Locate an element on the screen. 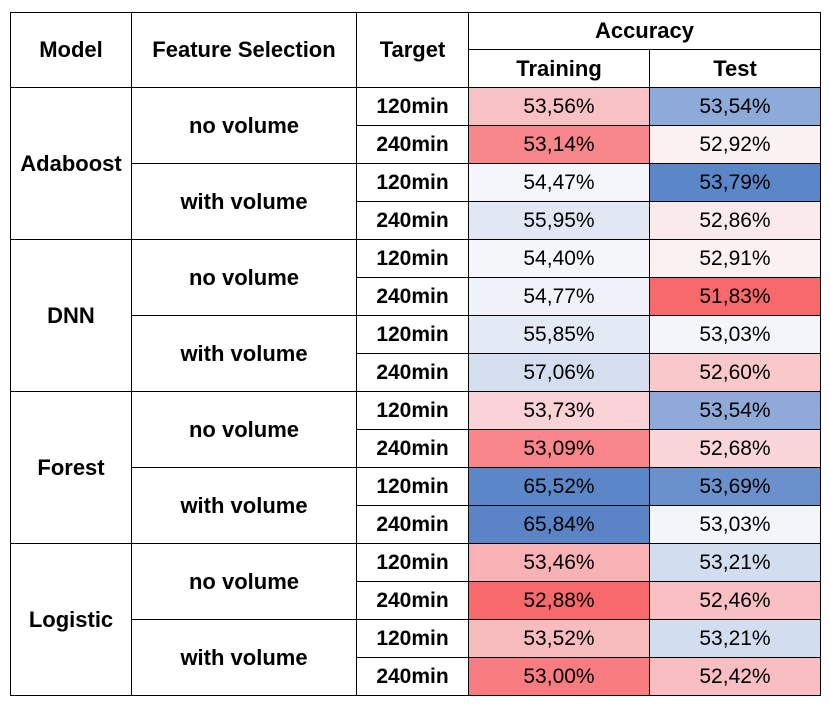  training-accuracy-cell: 53,56% is located at coordinates (559, 106).